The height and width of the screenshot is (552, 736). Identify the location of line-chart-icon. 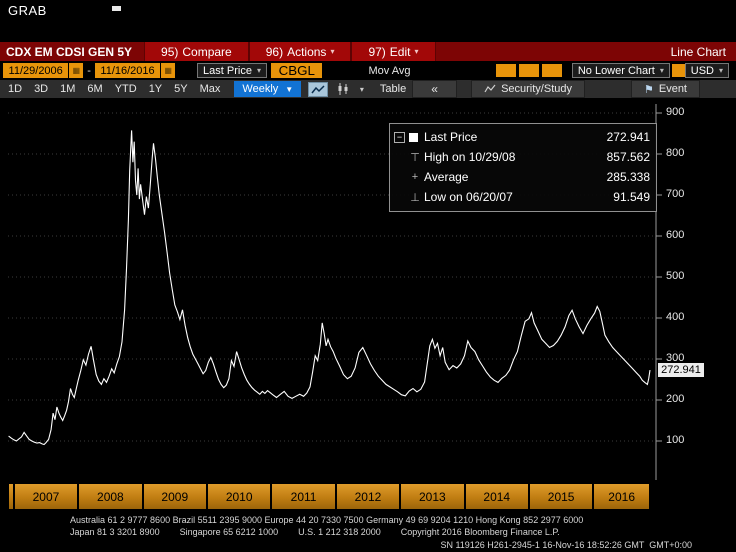
(317, 88).